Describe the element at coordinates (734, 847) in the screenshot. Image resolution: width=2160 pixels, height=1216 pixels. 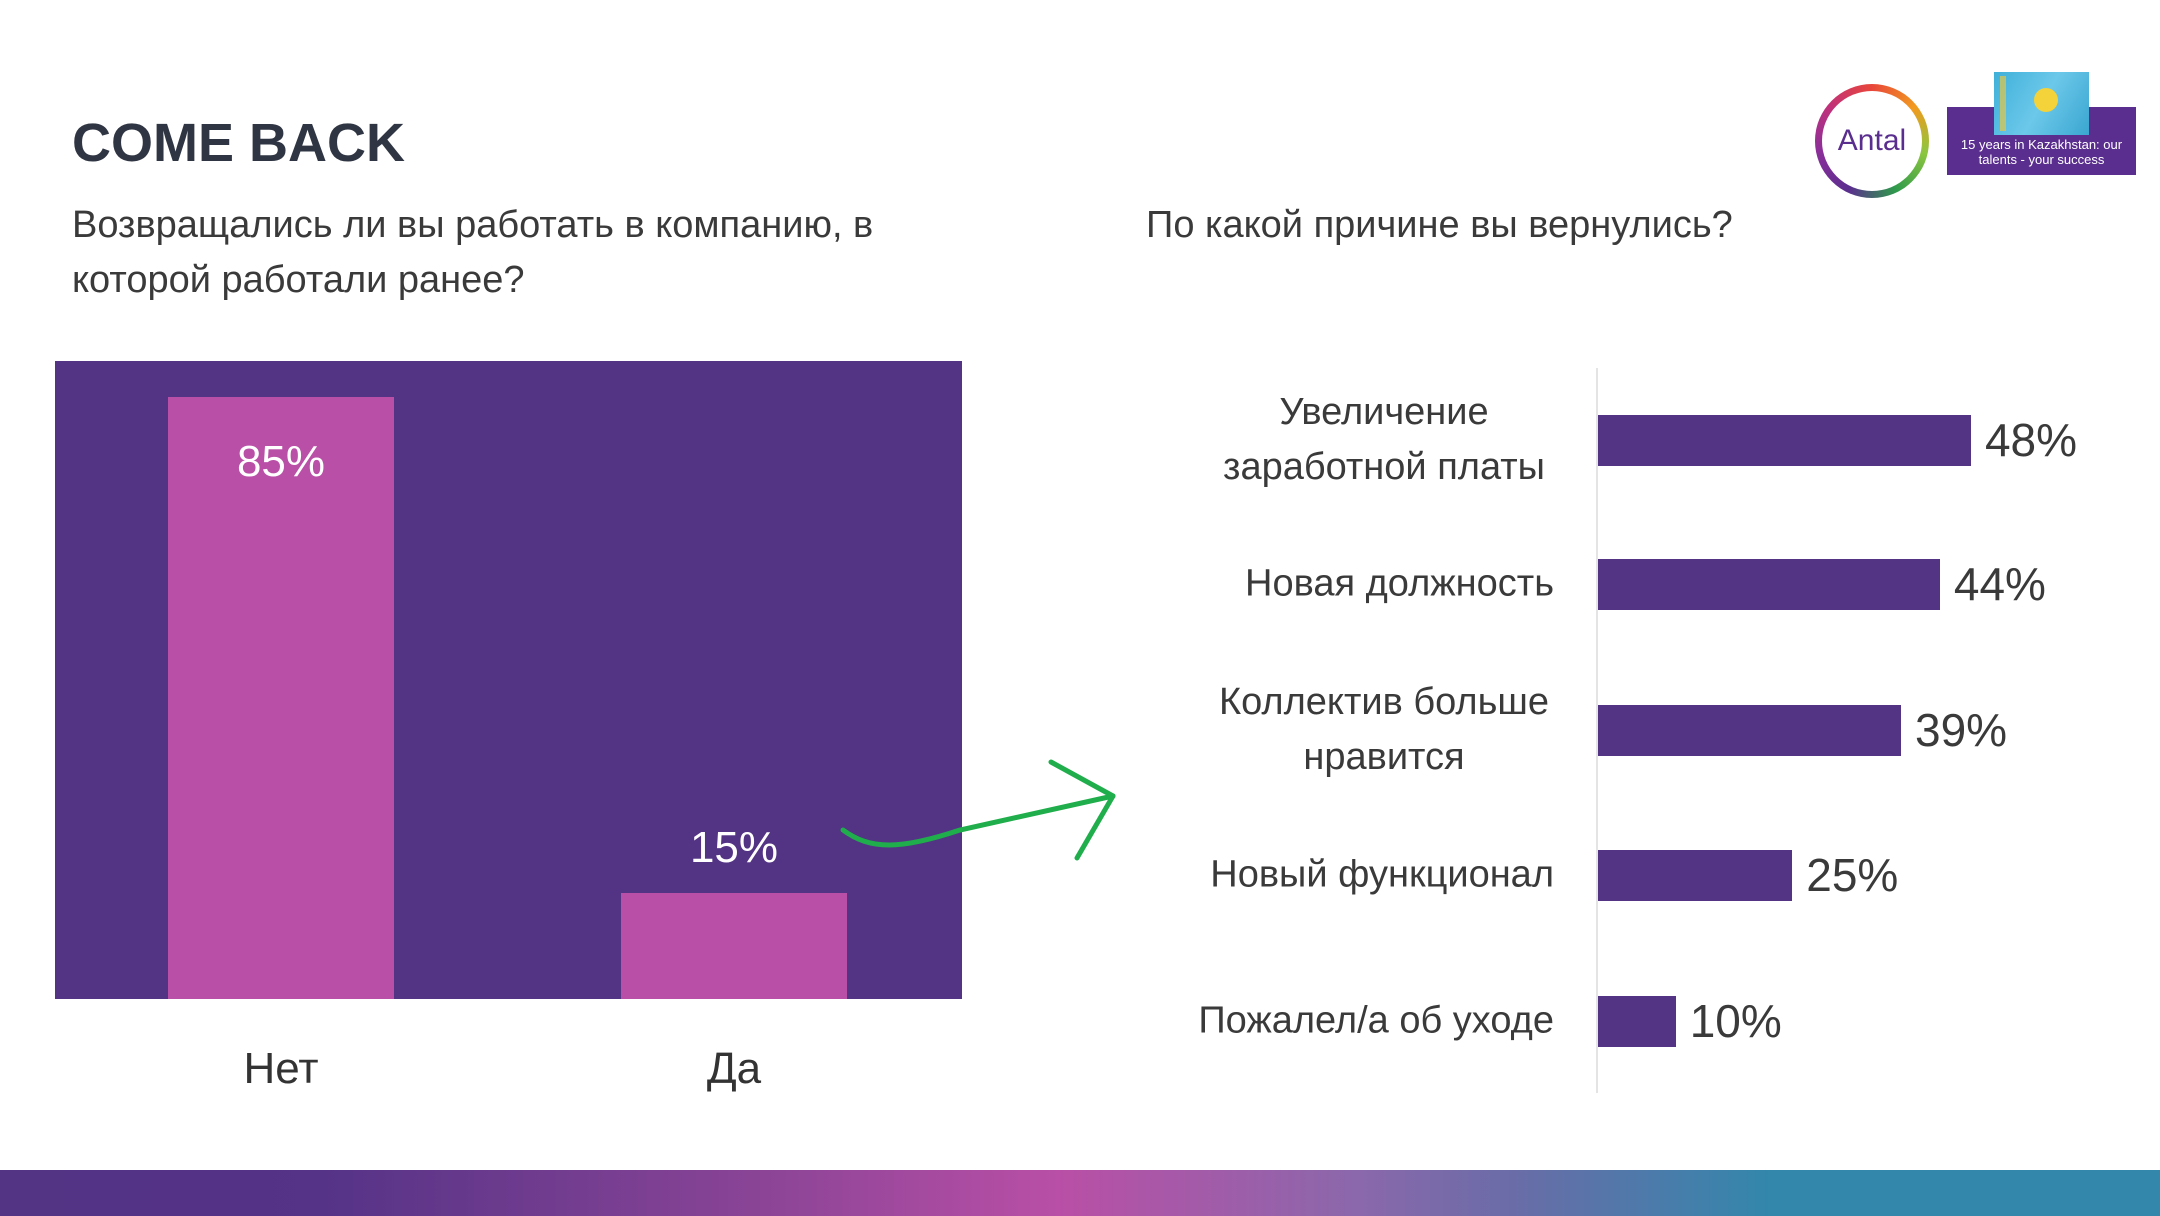
I see `bar-value-label: 15%` at that location.